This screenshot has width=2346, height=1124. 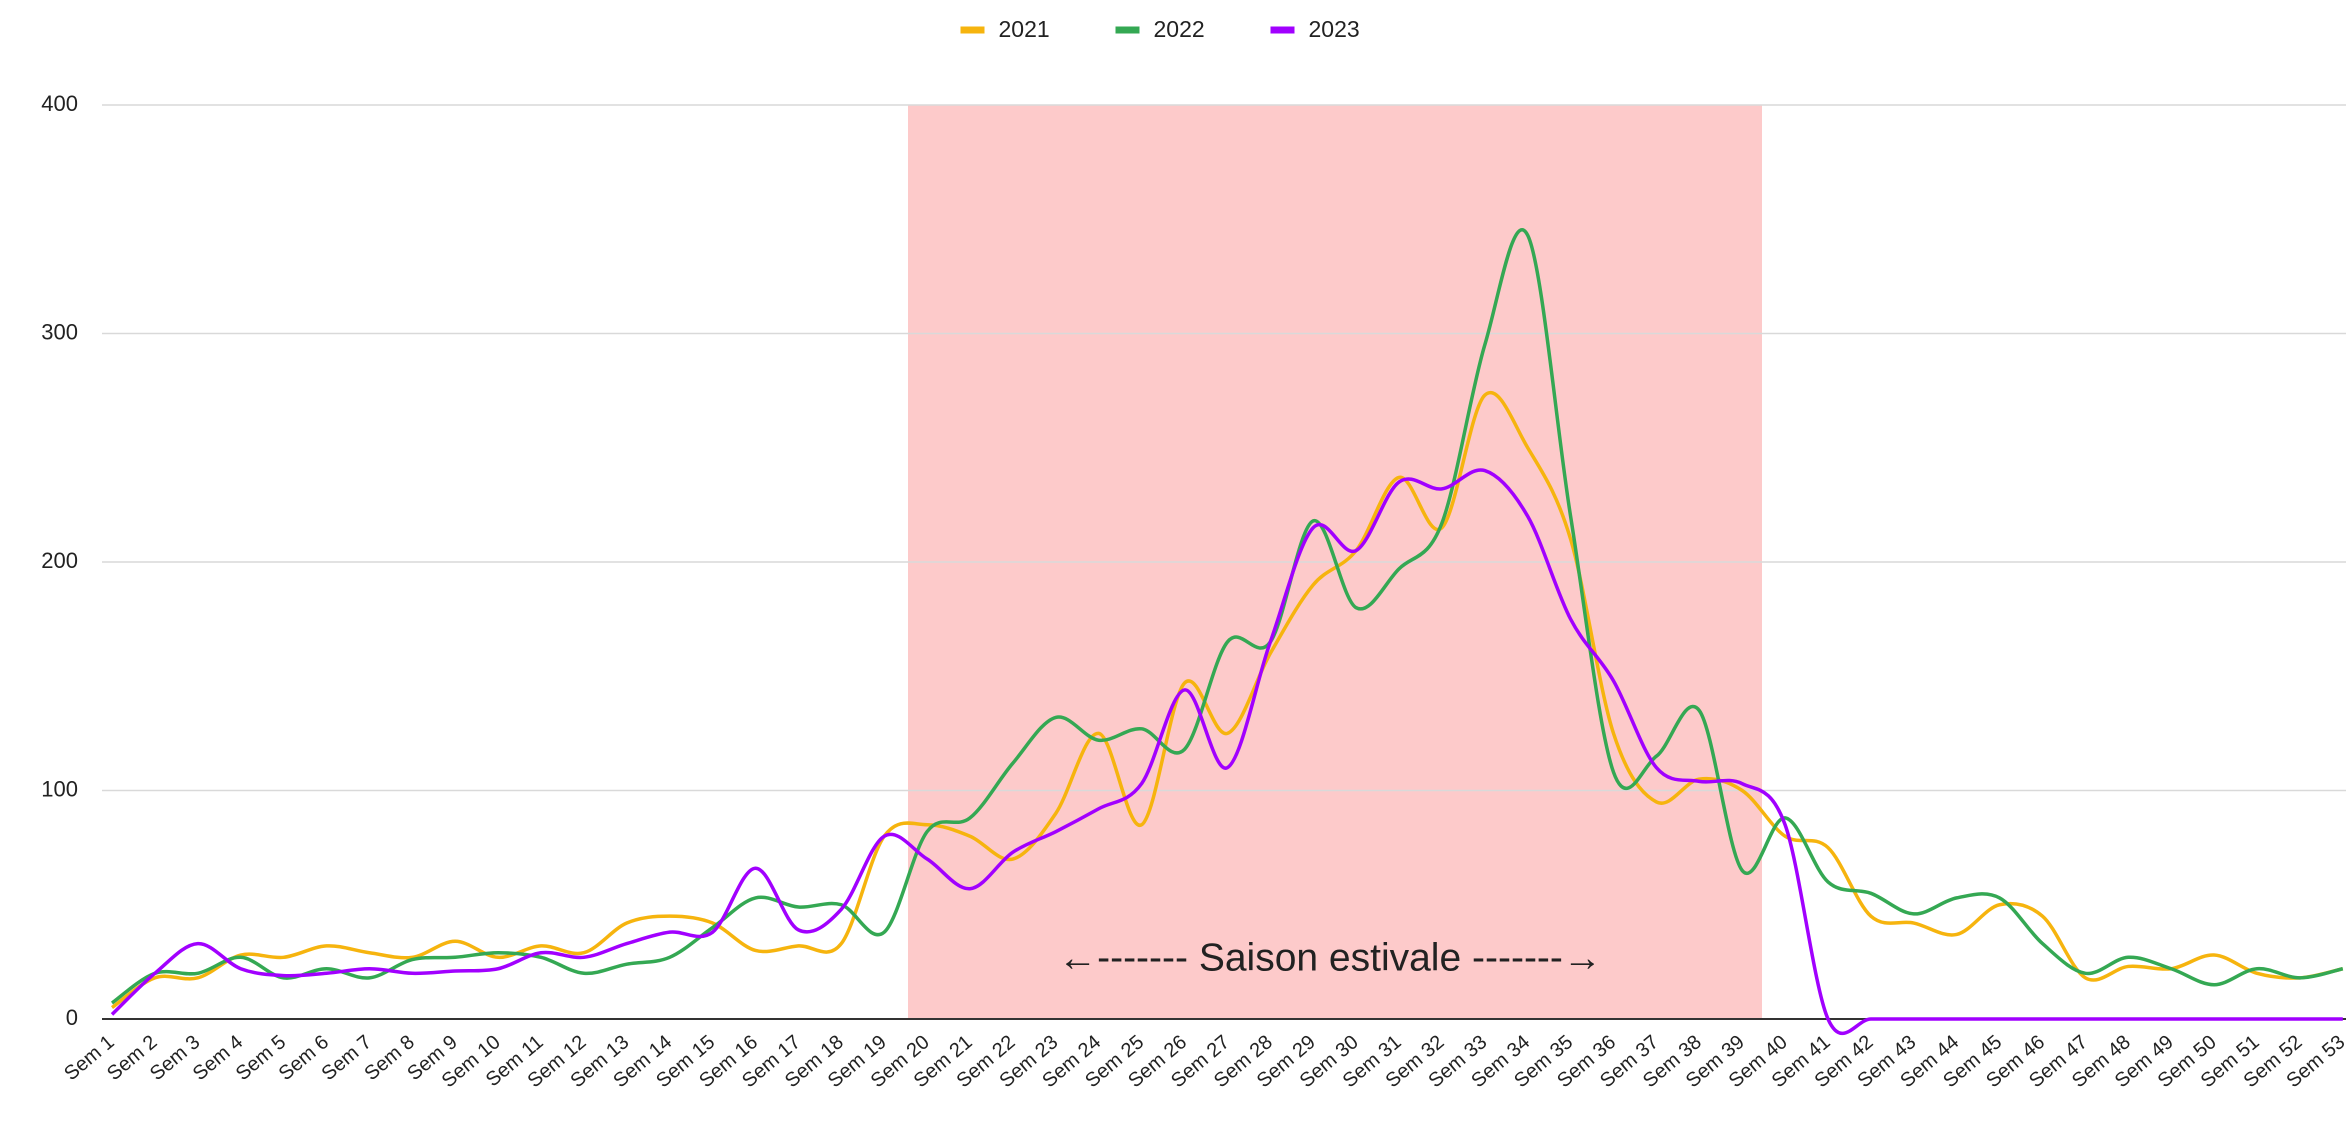 What do you see at coordinates (1334, 29) in the screenshot?
I see `legend-label: 2023` at bounding box center [1334, 29].